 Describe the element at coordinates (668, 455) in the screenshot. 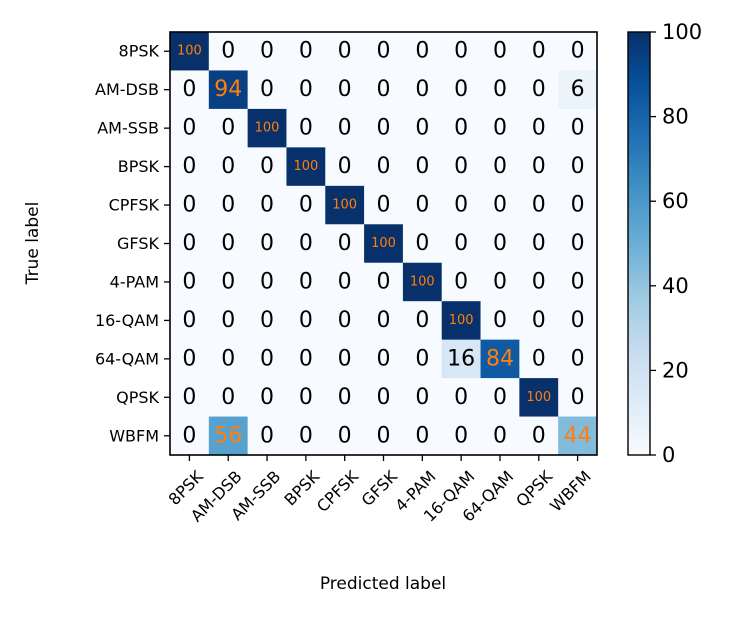

I see `colorbar-tick-label: 0` at that location.